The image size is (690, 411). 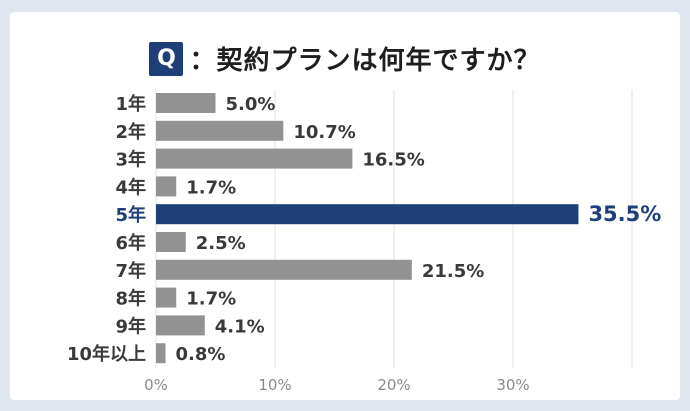 I want to click on value-label: 0.8%, so click(x=201, y=354).